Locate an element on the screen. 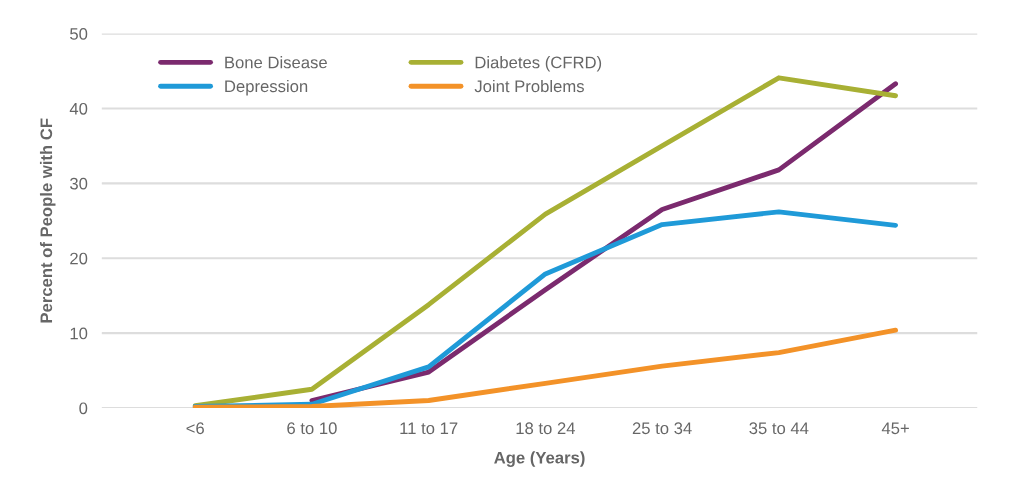 This screenshot has width=1018, height=480. x-tick-label: 25 to 34 is located at coordinates (662, 428).